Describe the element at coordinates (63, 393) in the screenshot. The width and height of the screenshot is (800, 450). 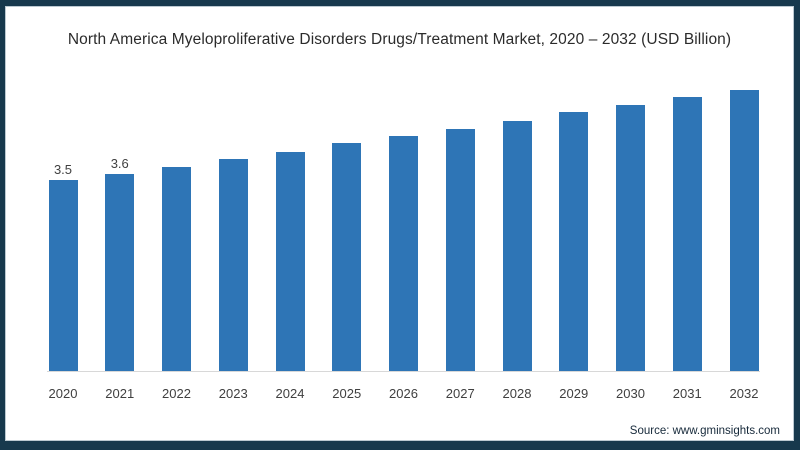
I see `x-axis-label: 2020` at that location.